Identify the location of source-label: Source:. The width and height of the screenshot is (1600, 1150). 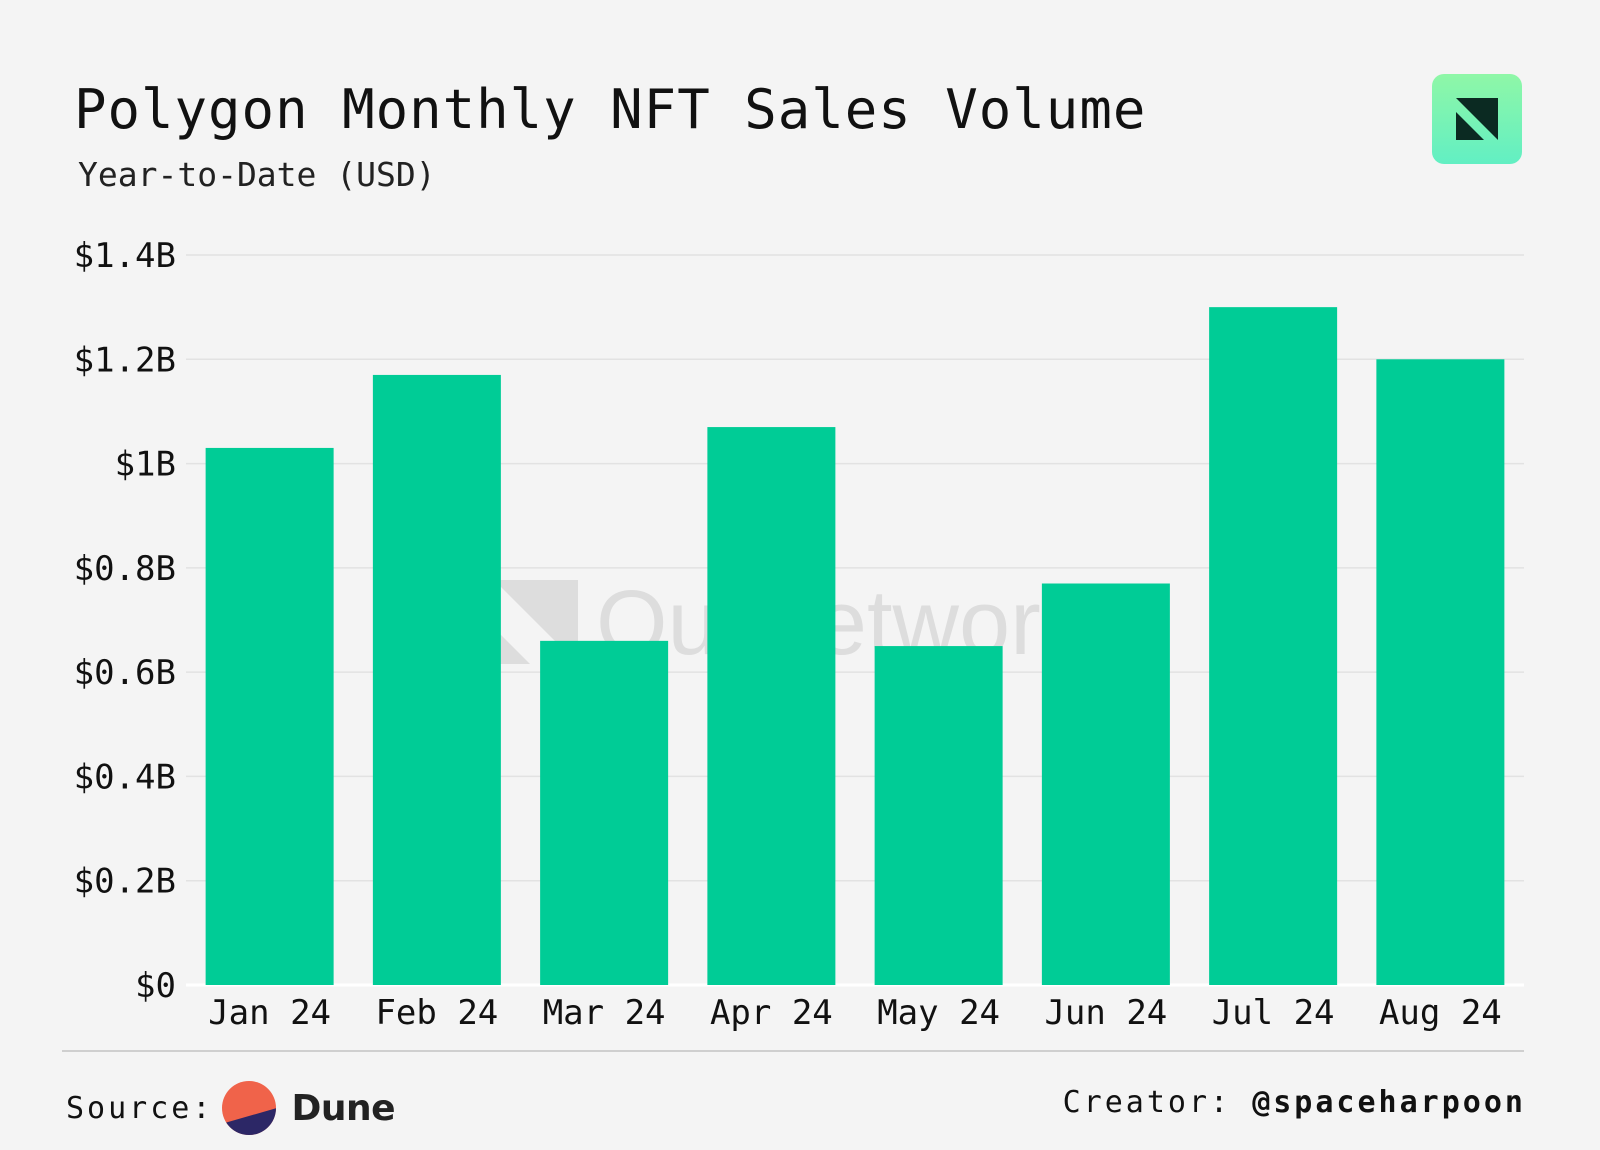
(140, 1108).